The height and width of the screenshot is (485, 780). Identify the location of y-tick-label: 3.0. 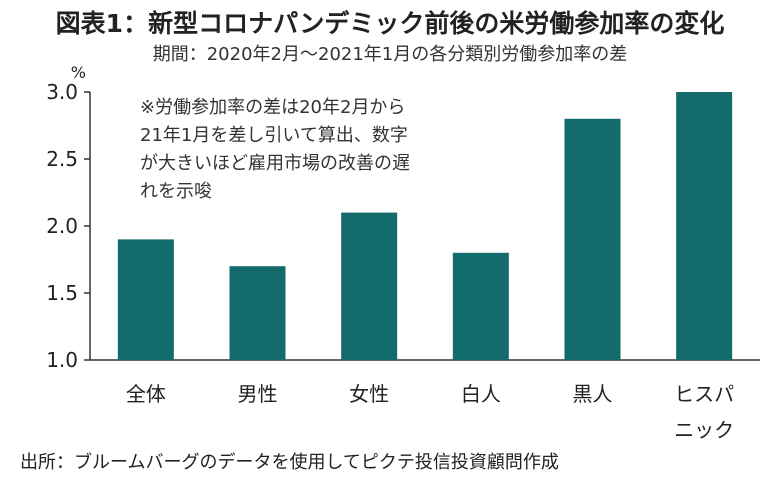
(62, 92).